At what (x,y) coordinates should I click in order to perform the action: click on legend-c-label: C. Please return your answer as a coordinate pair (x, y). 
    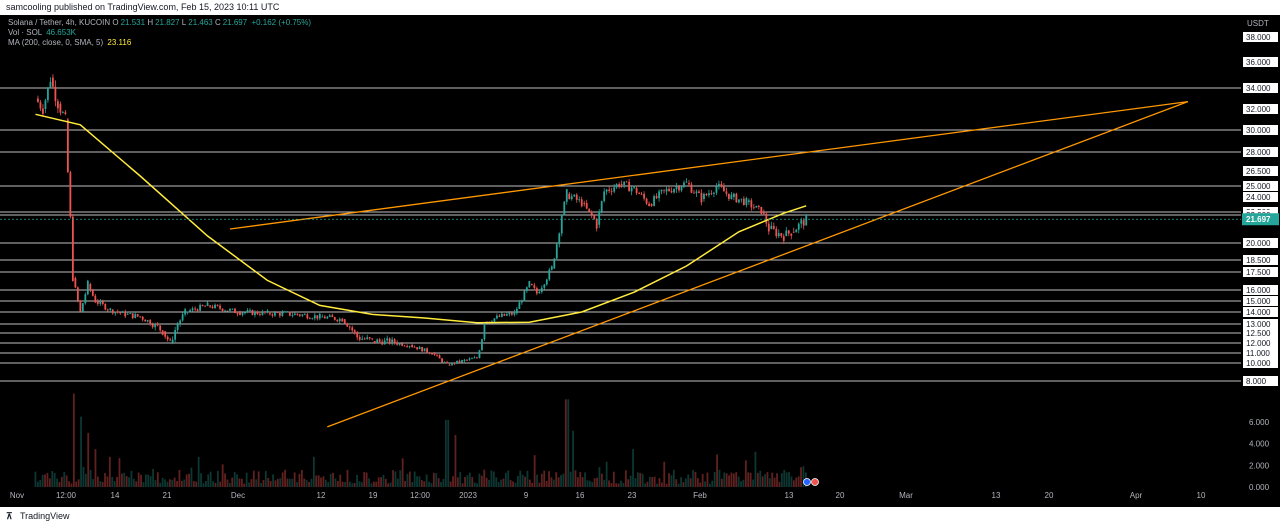
    Looking at the image, I should click on (217, 22).